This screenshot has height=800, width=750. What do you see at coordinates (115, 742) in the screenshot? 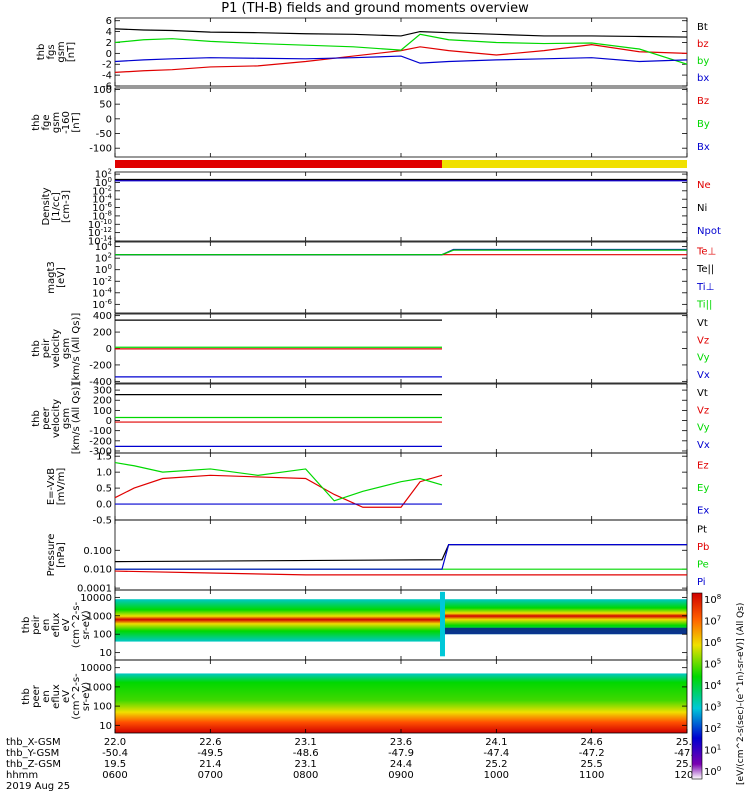
I see `ephemeris-value: 22.0` at bounding box center [115, 742].